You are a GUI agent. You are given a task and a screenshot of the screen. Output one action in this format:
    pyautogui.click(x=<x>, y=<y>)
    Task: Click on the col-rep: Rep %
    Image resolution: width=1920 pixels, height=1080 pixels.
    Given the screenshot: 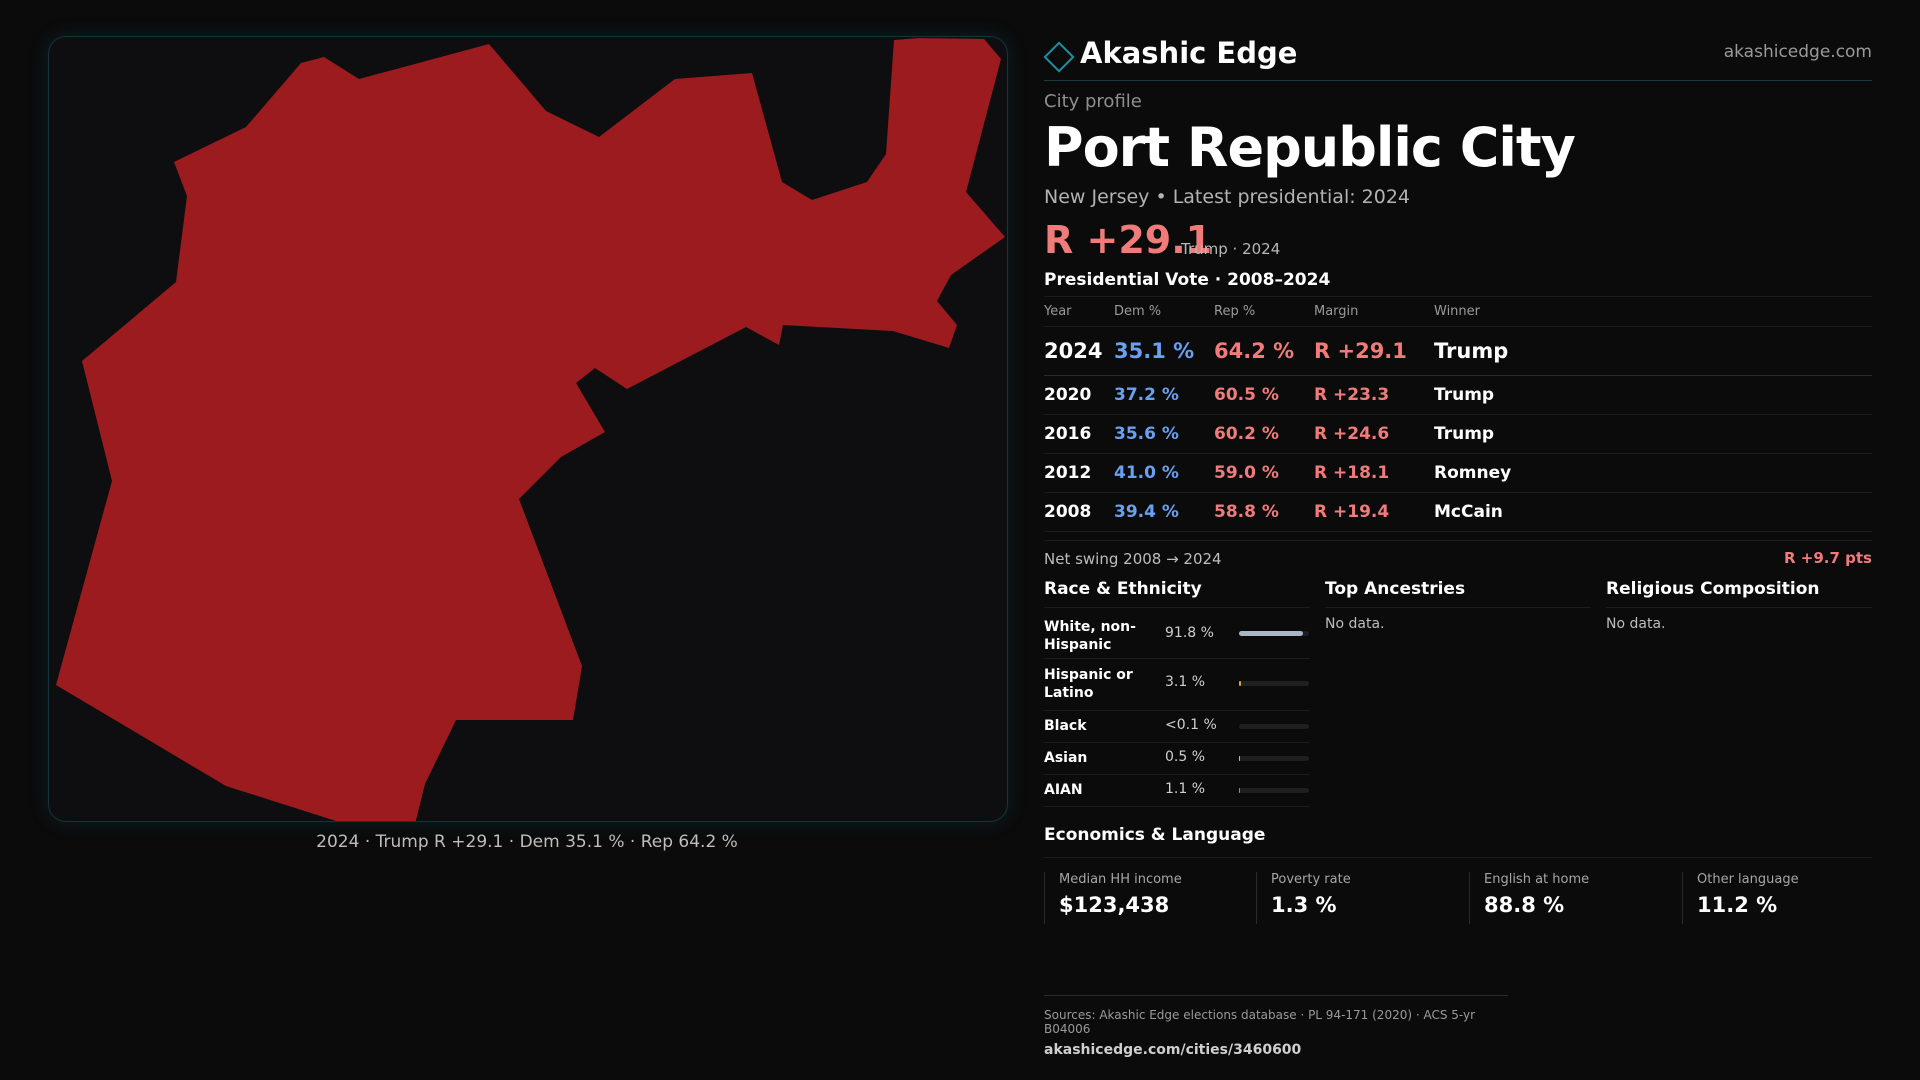 What is the action you would take?
    pyautogui.click(x=1264, y=311)
    